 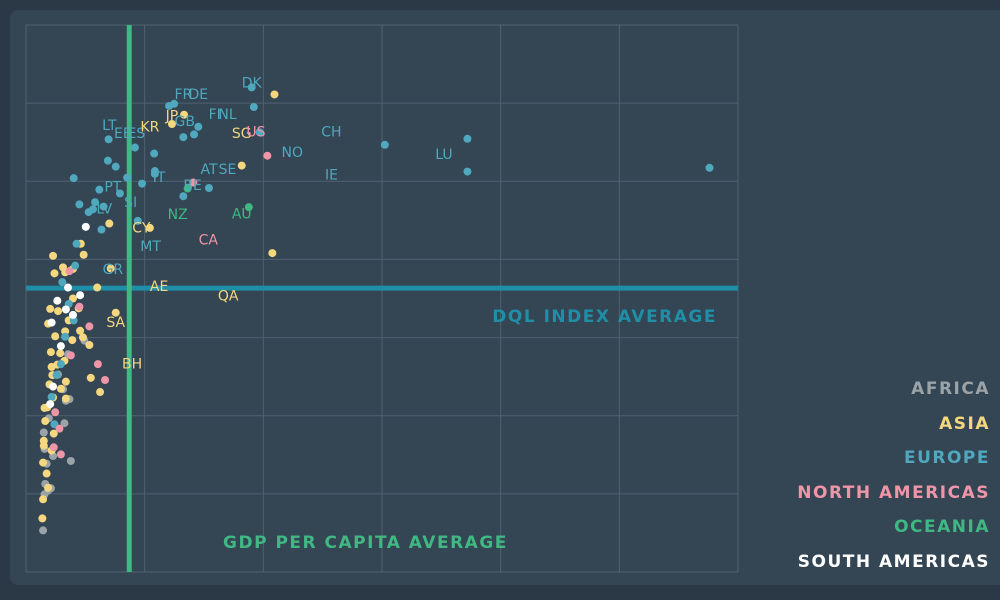 What do you see at coordinates (228, 170) in the screenshot?
I see `country-label-se: SE` at bounding box center [228, 170].